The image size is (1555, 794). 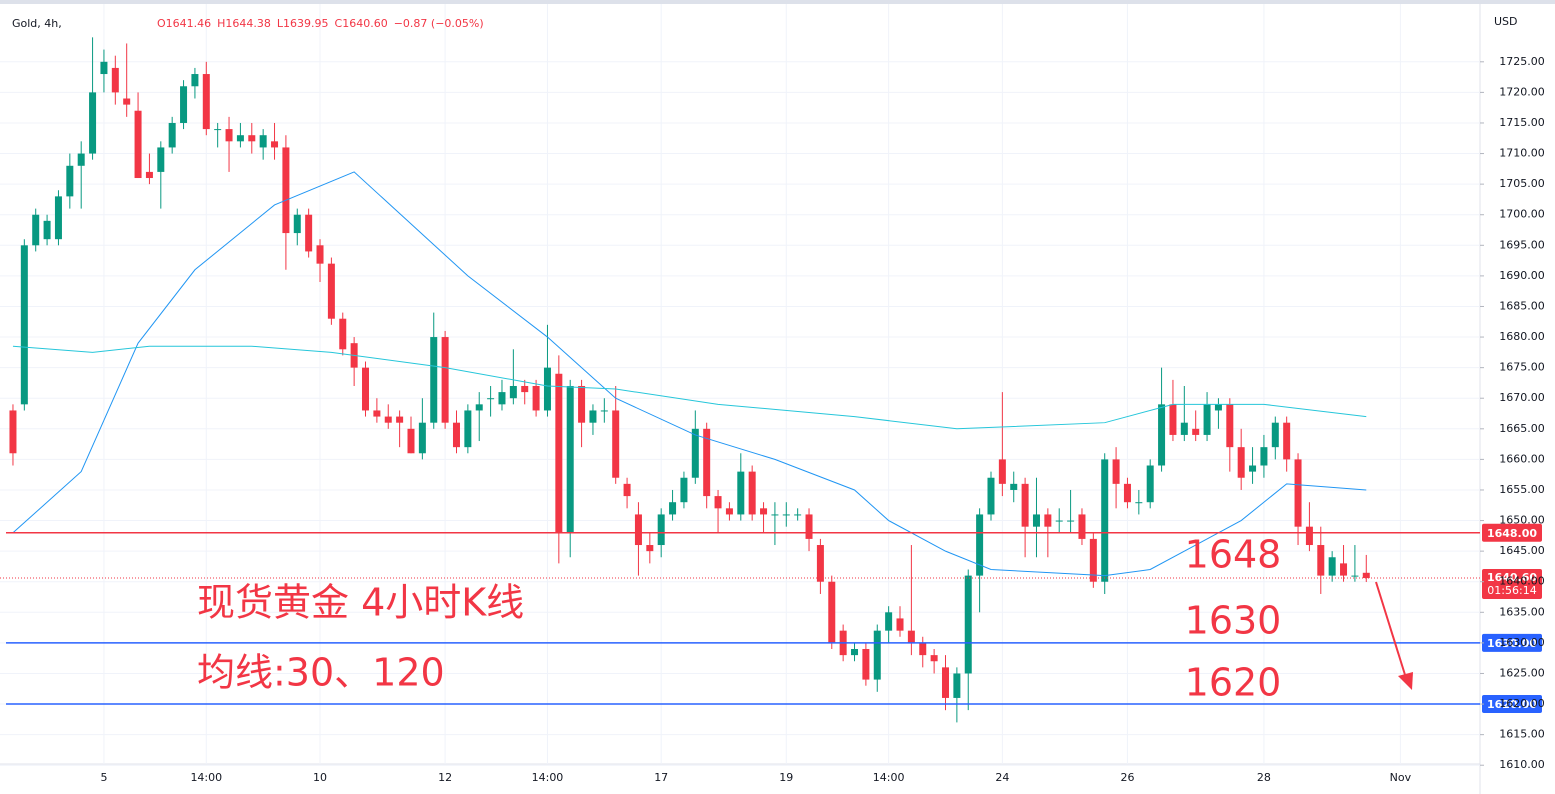 What do you see at coordinates (320, 777) in the screenshot?
I see `x-tick-label: 10` at bounding box center [320, 777].